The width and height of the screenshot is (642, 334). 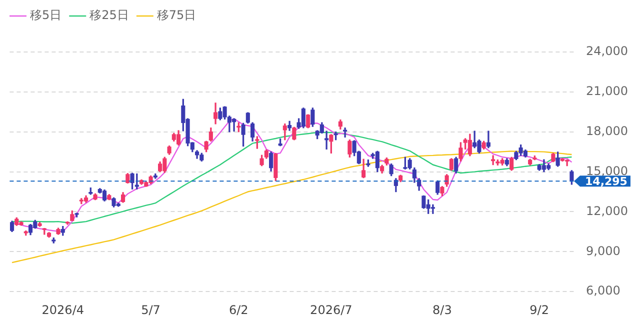 I want to click on legend-label: 移75日, so click(x=176, y=15).